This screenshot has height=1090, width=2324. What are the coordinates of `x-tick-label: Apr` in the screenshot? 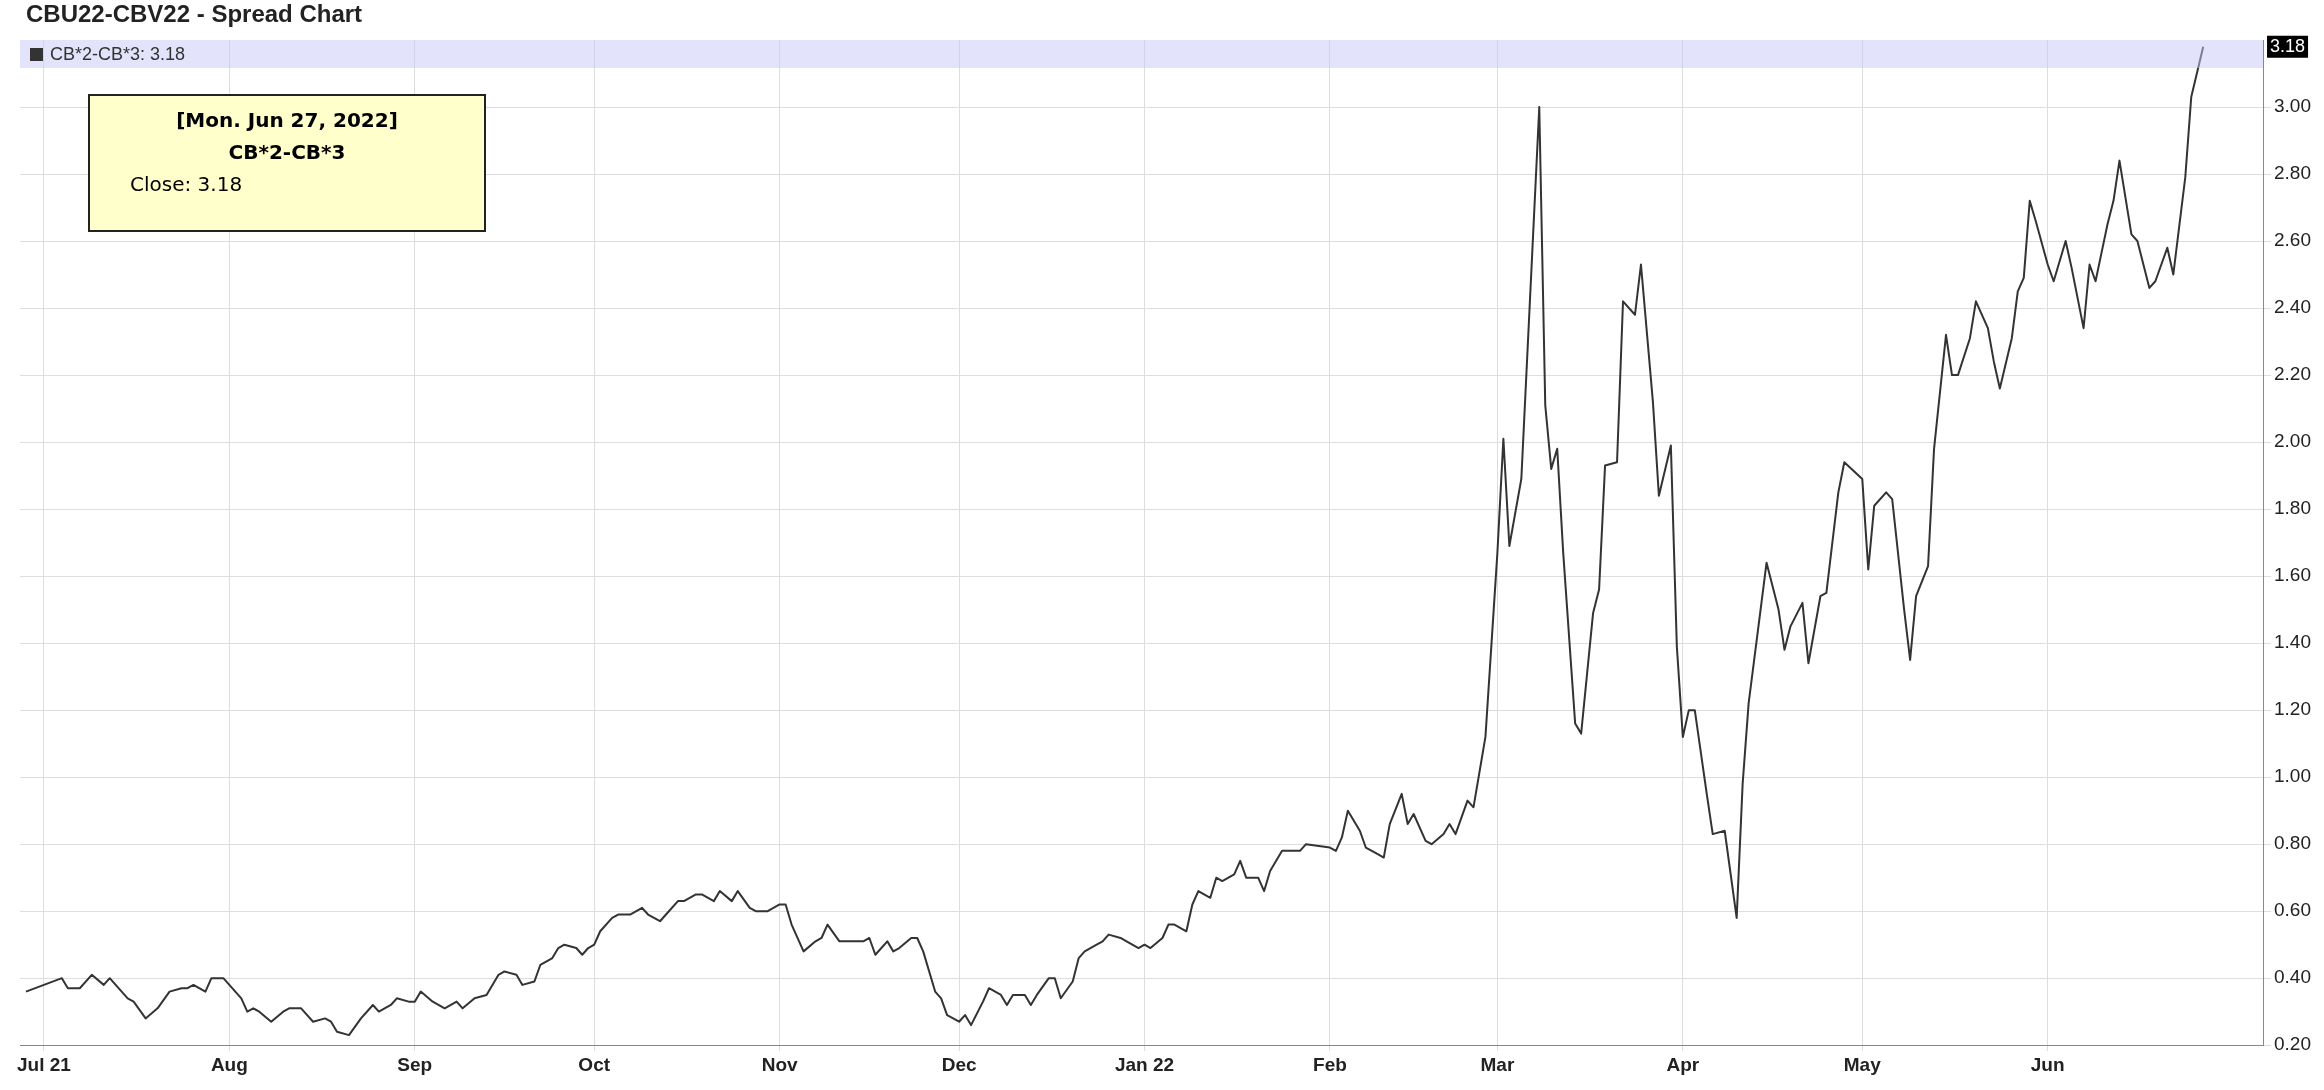 It's located at (1683, 1064).